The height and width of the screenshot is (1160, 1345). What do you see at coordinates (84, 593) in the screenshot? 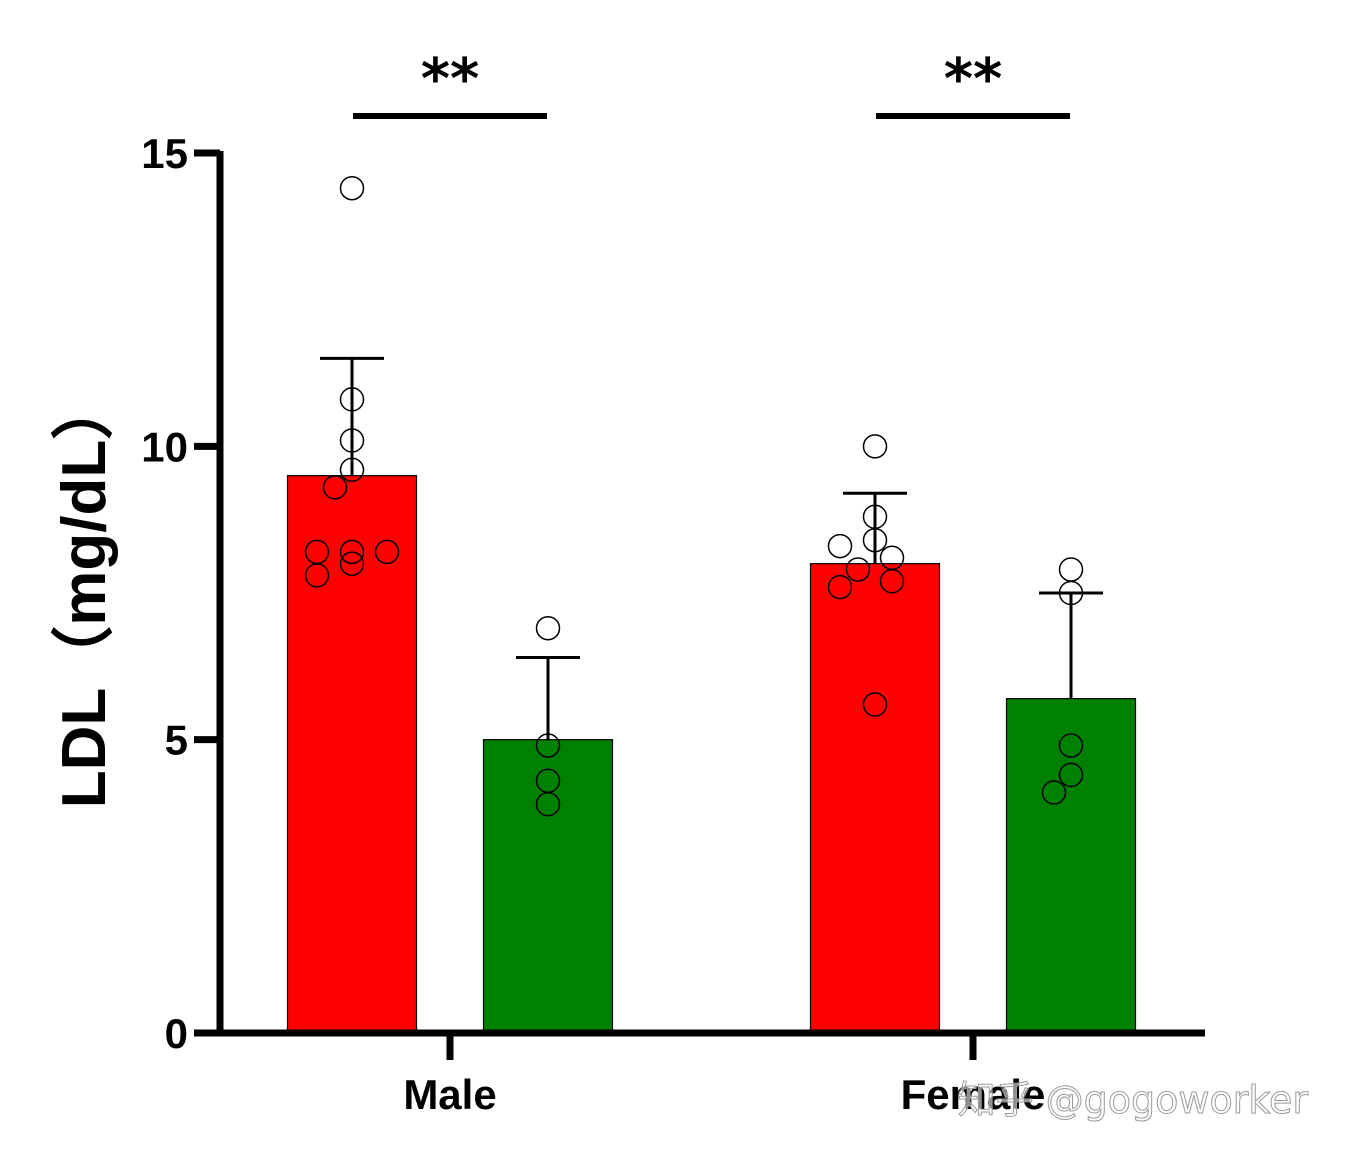
I see `y-axis-title: LDL（mg/dL）` at bounding box center [84, 593].